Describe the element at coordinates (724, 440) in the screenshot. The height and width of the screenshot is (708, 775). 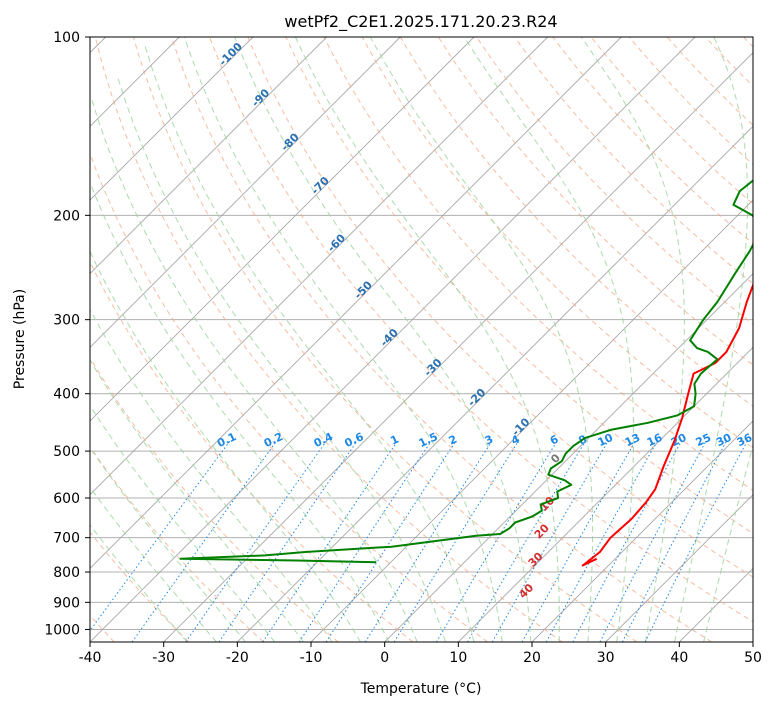
I see `mixing-ratio-label: 30` at that location.